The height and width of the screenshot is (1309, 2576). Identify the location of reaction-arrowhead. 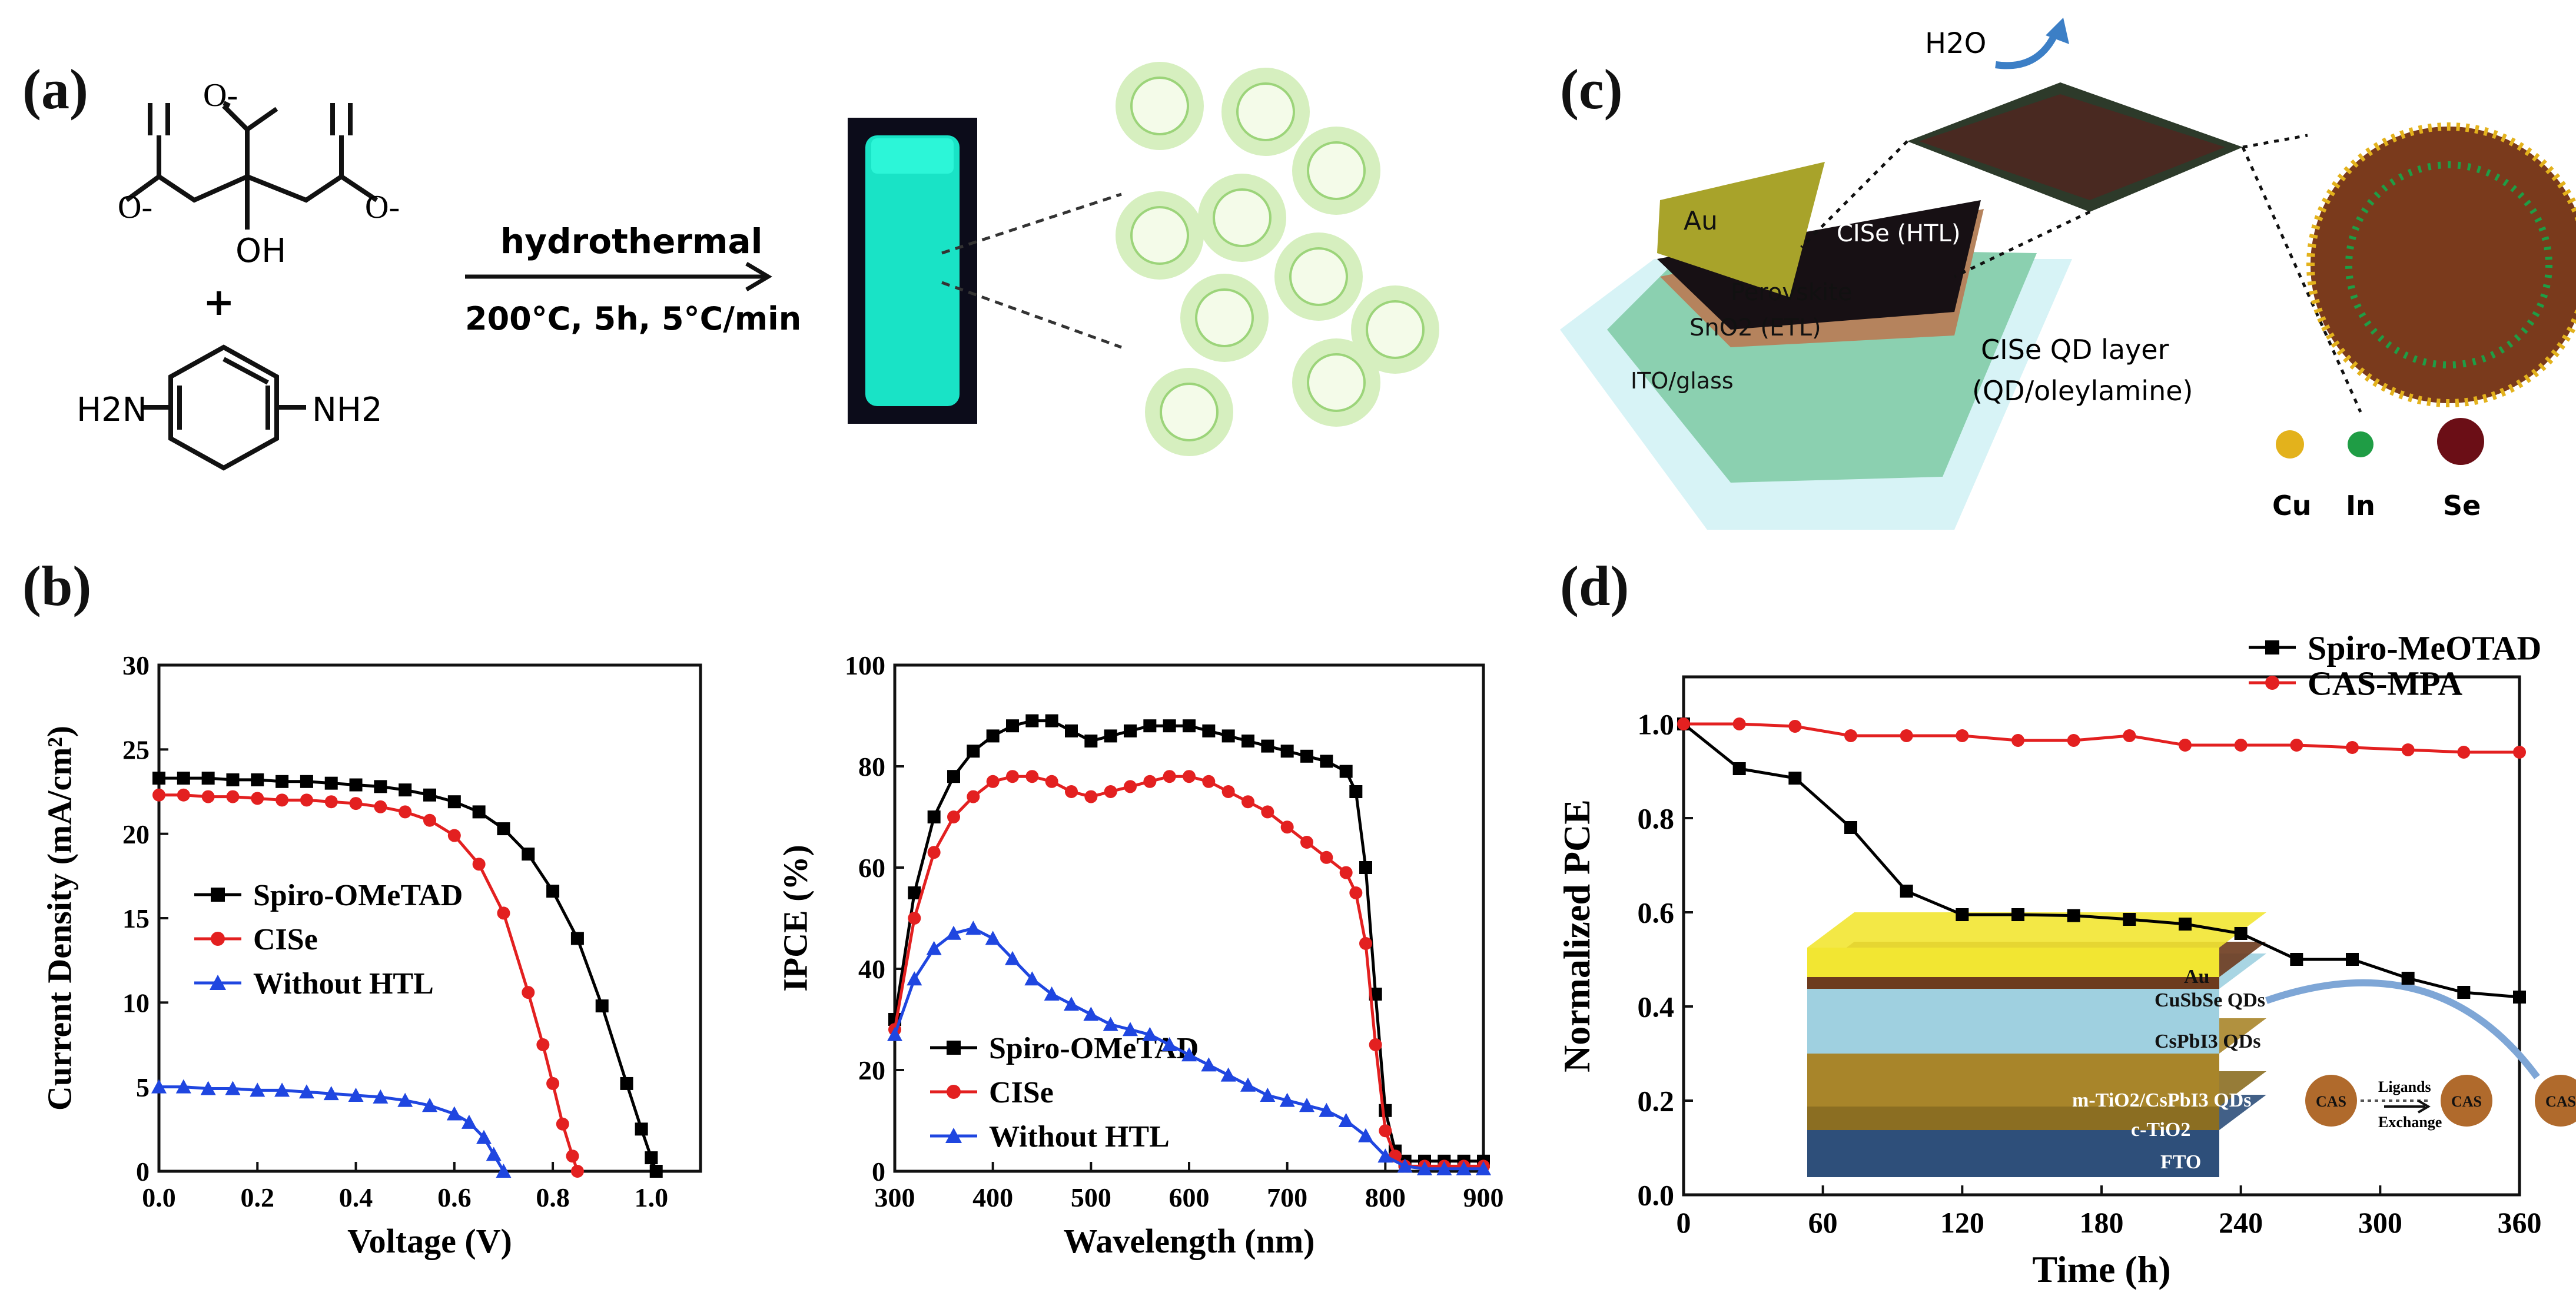
(758, 276).